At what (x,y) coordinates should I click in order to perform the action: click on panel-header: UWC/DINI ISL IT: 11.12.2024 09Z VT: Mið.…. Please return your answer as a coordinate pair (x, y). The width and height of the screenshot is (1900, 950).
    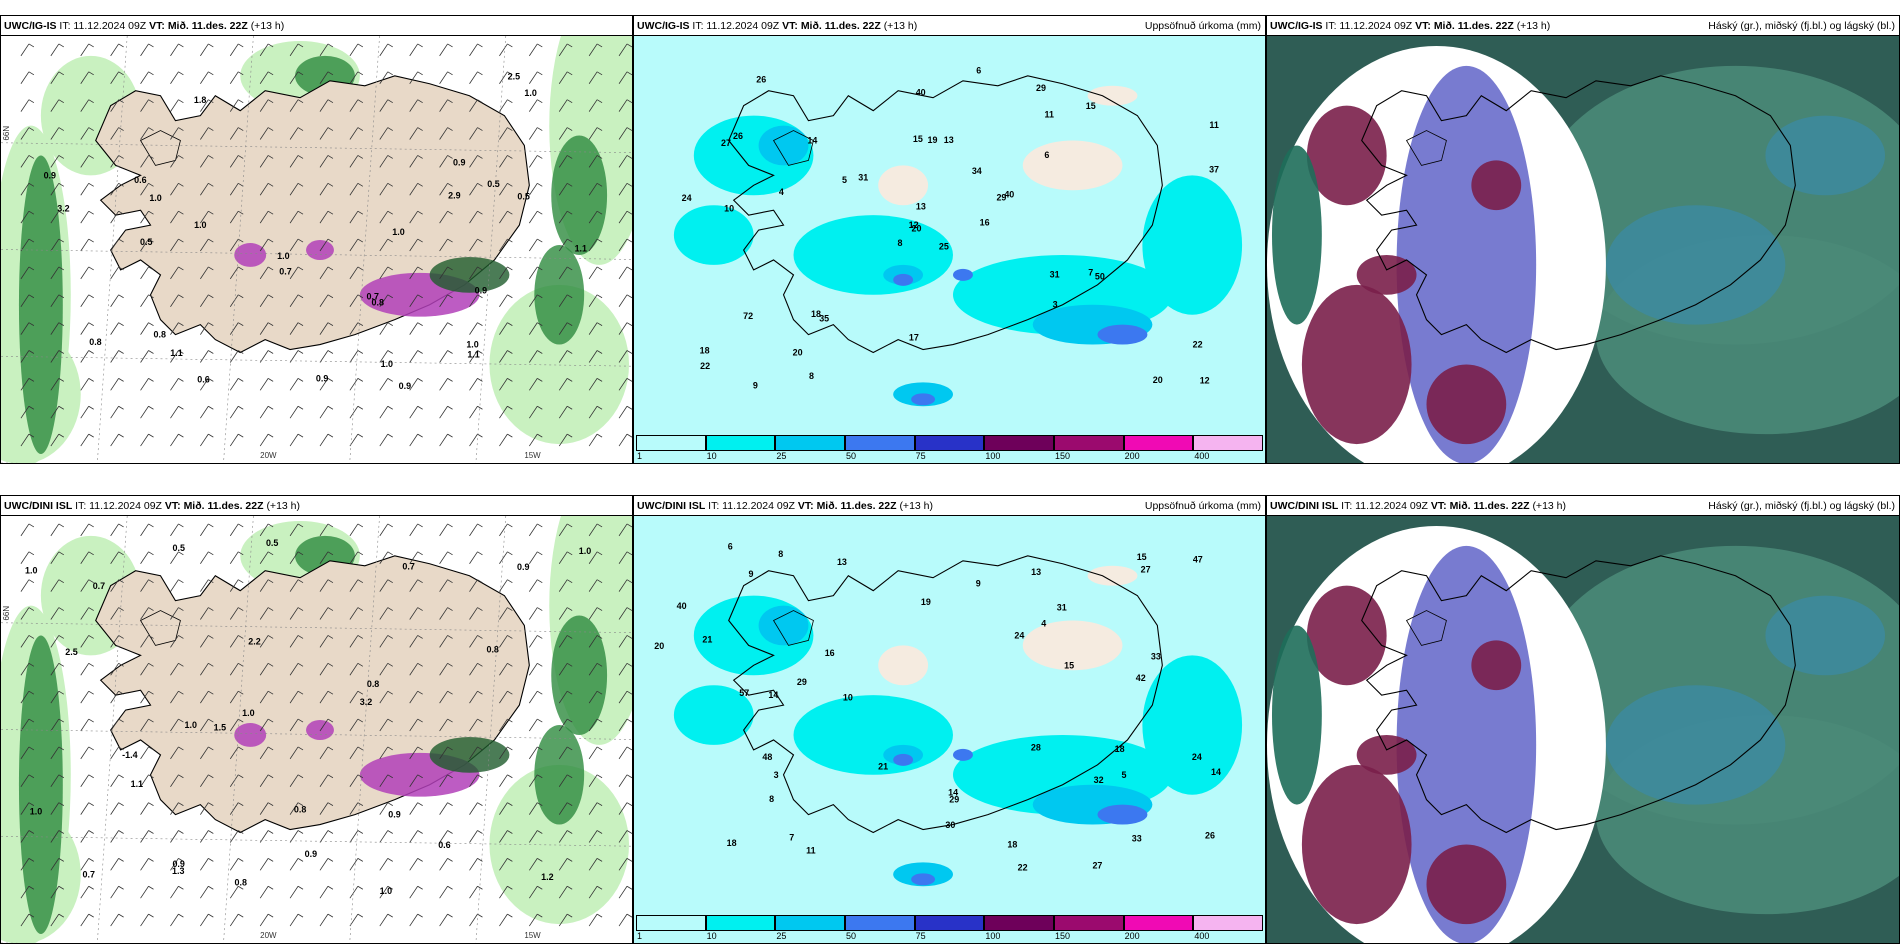
    Looking at the image, I should click on (949, 506).